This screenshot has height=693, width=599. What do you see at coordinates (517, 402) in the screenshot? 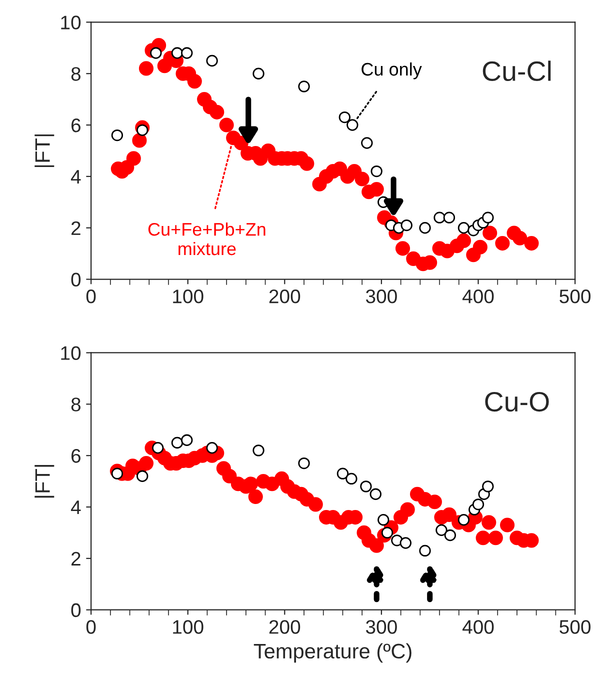
I see `text: Cu-O` at bounding box center [517, 402].